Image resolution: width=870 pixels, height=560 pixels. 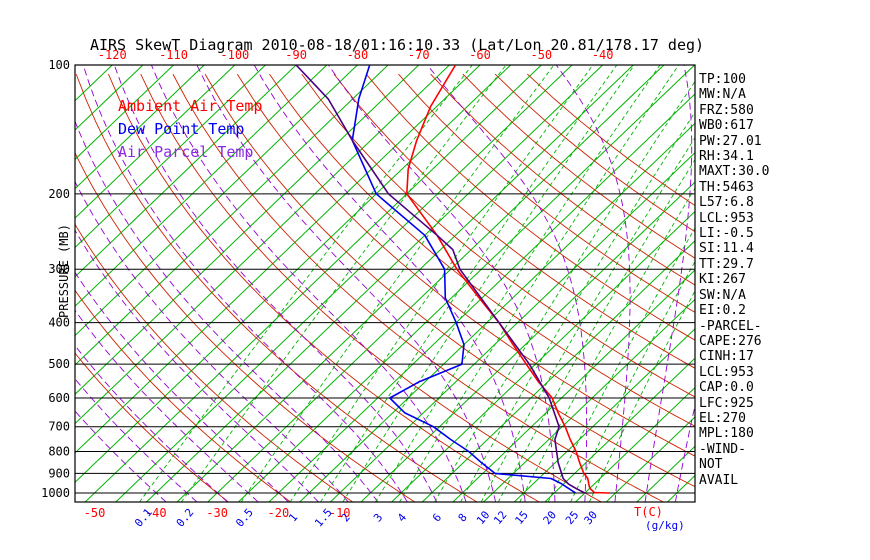 What do you see at coordinates (726, 264) in the screenshot?
I see `stat-line: TT:29.7` at bounding box center [726, 264].